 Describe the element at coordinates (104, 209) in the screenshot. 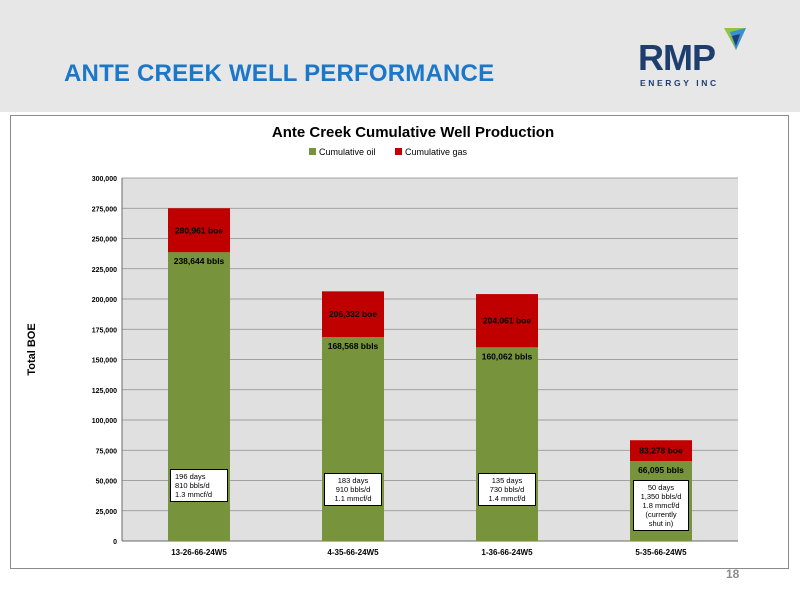

I see `y-tick-label: 275,000` at that location.